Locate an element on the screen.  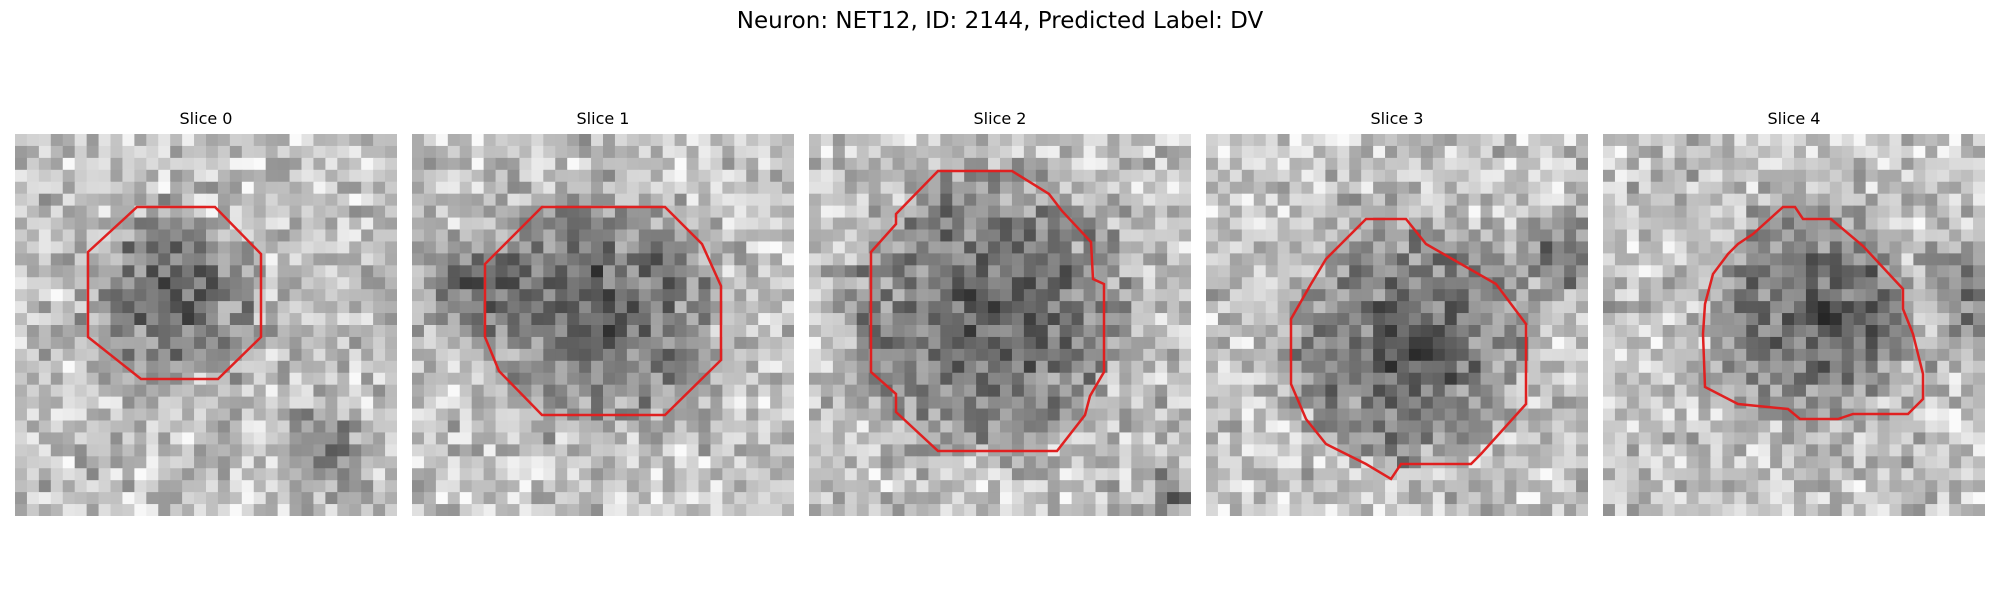
slice-panel-1: Slice 1 is located at coordinates (603, 312).